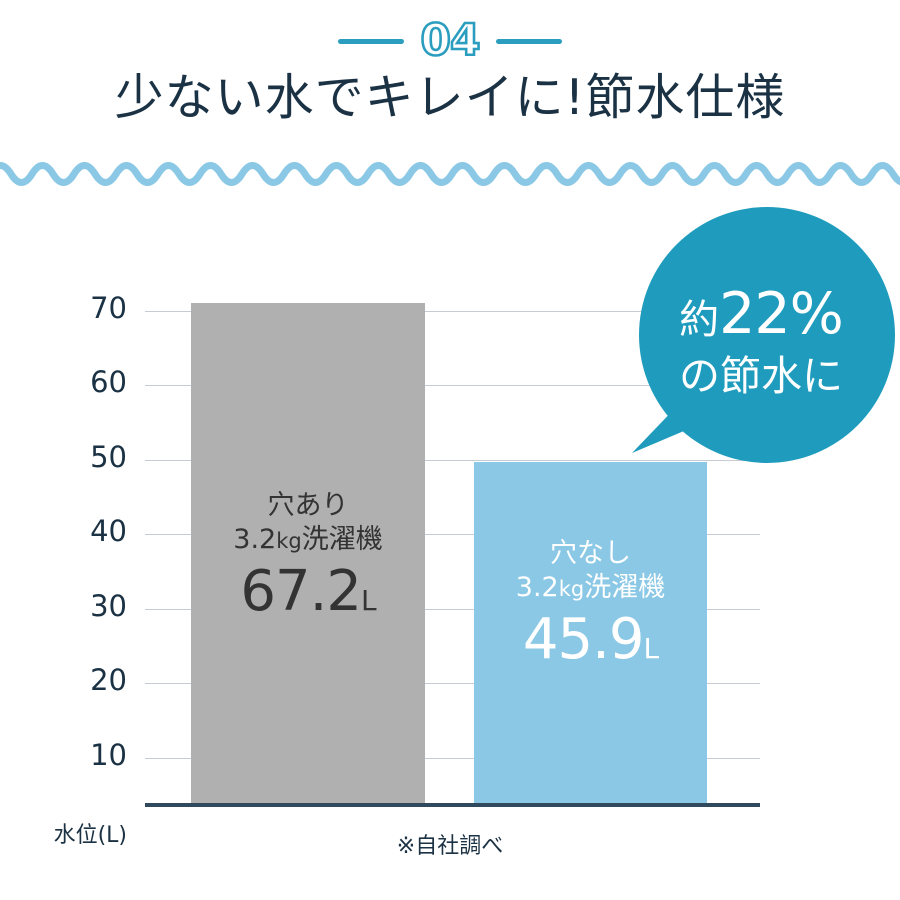  What do you see at coordinates (301, 591) in the screenshot?
I see `bar-anaari-value-number: 67.2` at bounding box center [301, 591].